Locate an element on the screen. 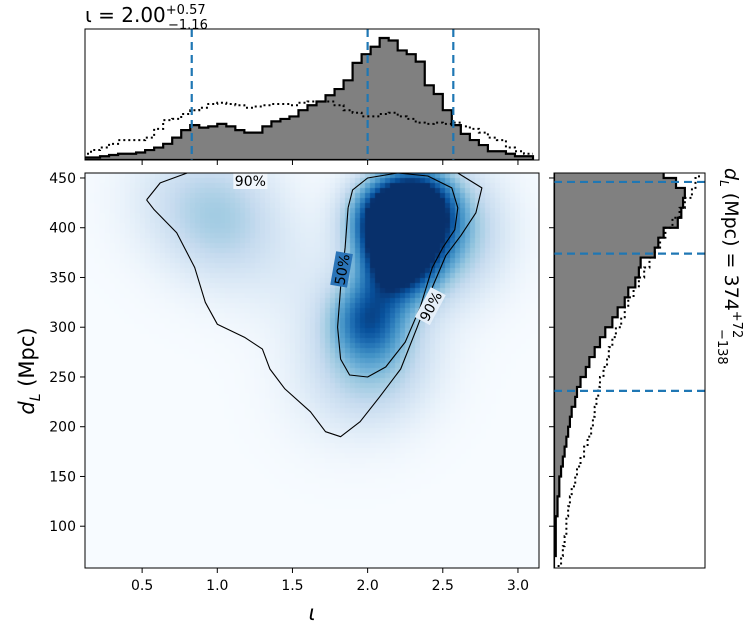 This screenshot has height=635, width=753. top-title-sub: −1.16 is located at coordinates (188, 25).